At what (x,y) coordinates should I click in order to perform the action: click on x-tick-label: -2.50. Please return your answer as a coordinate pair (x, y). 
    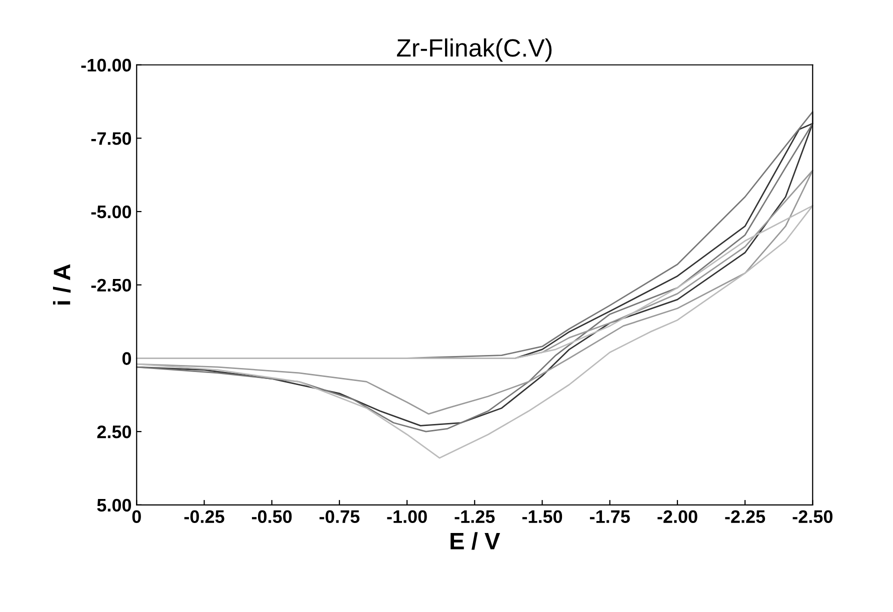
    Looking at the image, I should click on (812, 517).